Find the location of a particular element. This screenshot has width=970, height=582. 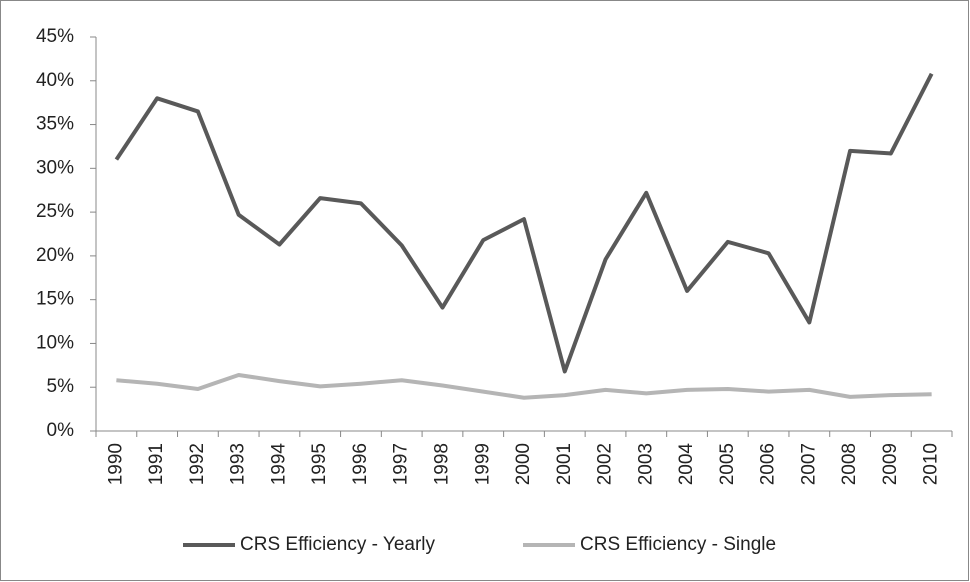

x-tick-label: 2002 is located at coordinates (605, 464).